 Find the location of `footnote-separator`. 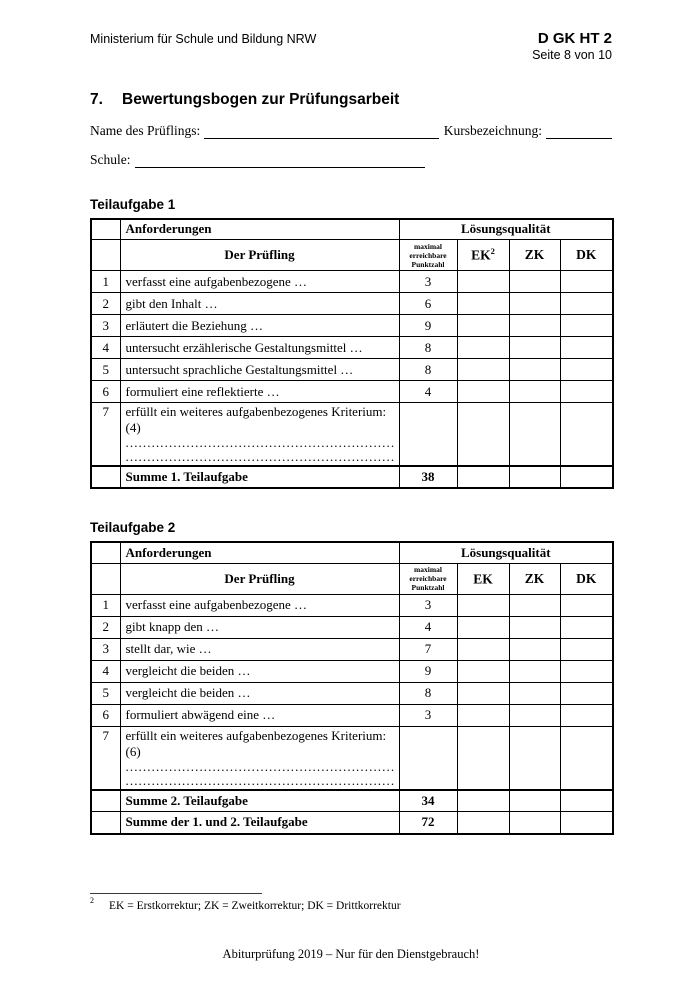

footnote-separator is located at coordinates (176, 893).